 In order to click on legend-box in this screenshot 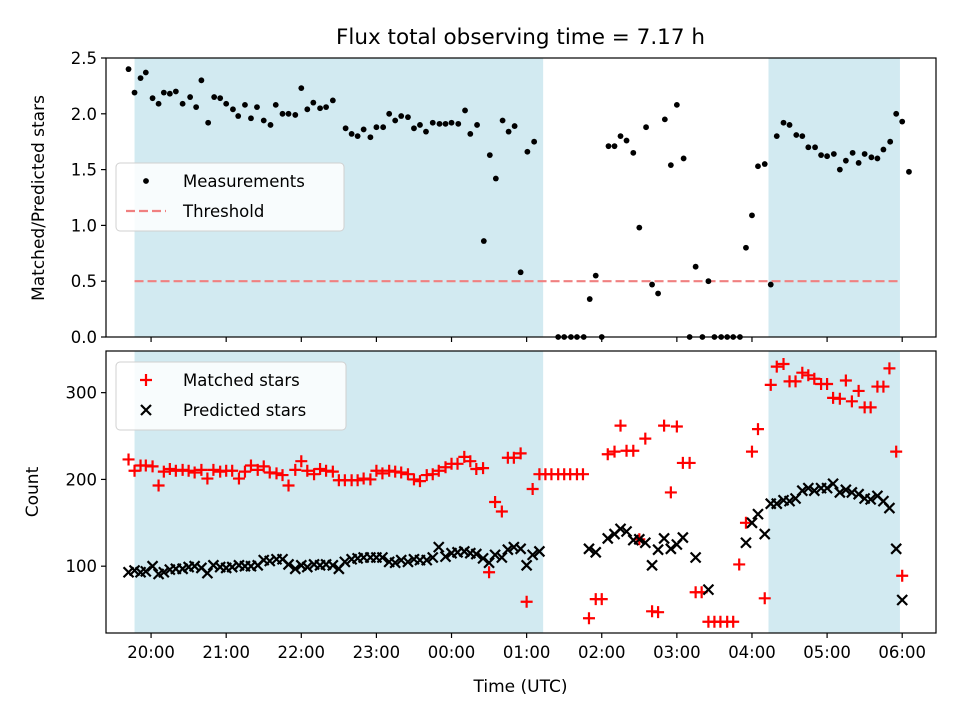, I will do `click(230, 197)`.